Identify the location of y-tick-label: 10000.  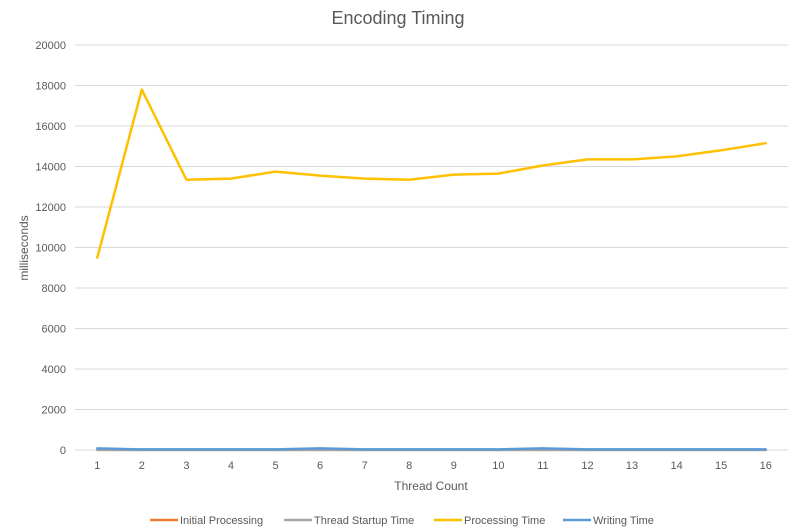
(50, 249).